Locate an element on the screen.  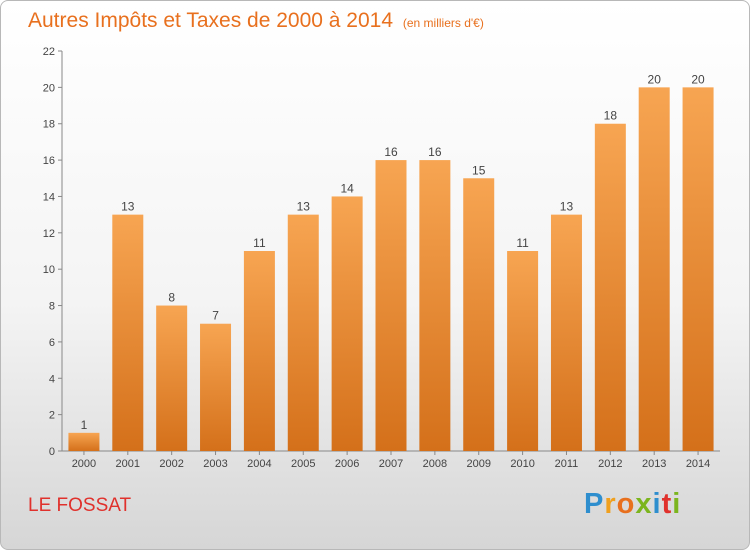
logo-letter: t is located at coordinates (667, 504).